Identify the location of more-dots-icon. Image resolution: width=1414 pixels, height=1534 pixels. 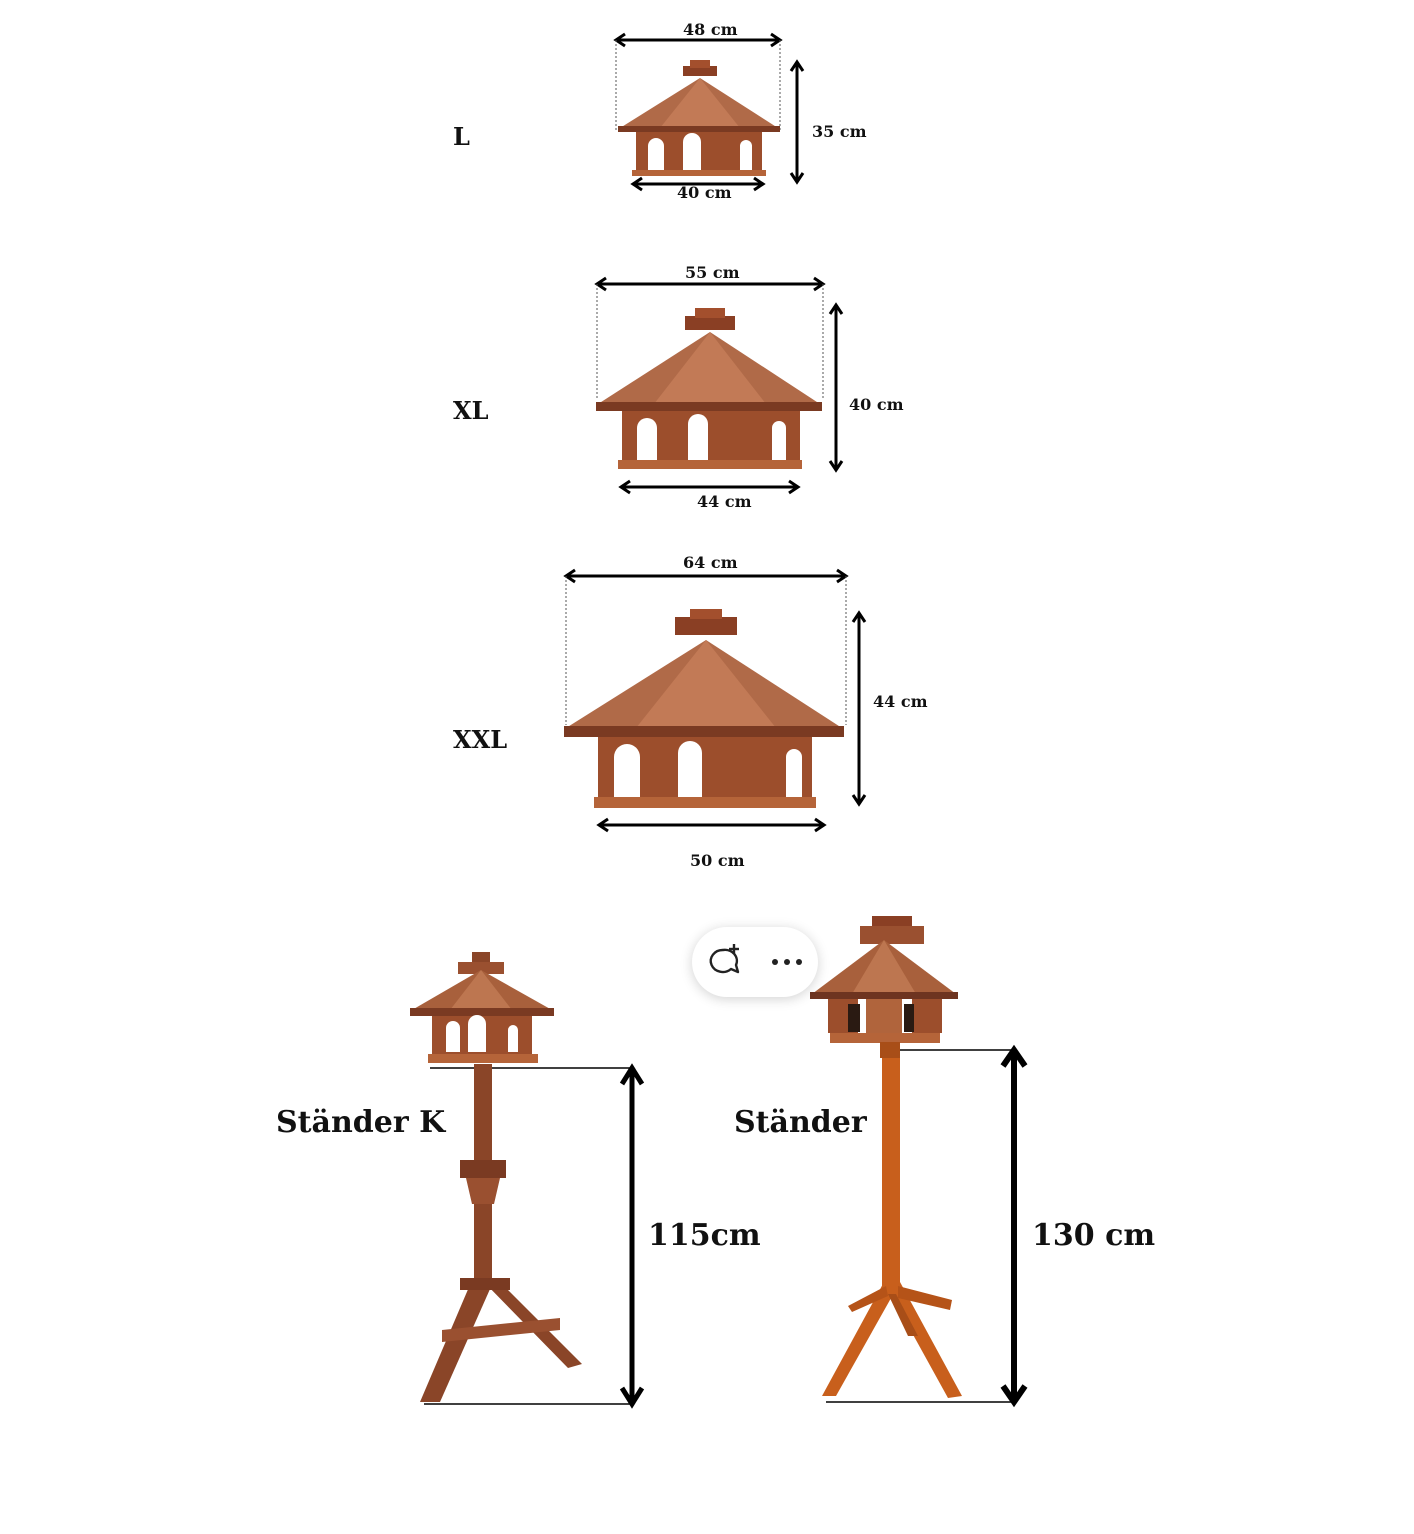
(786, 962).